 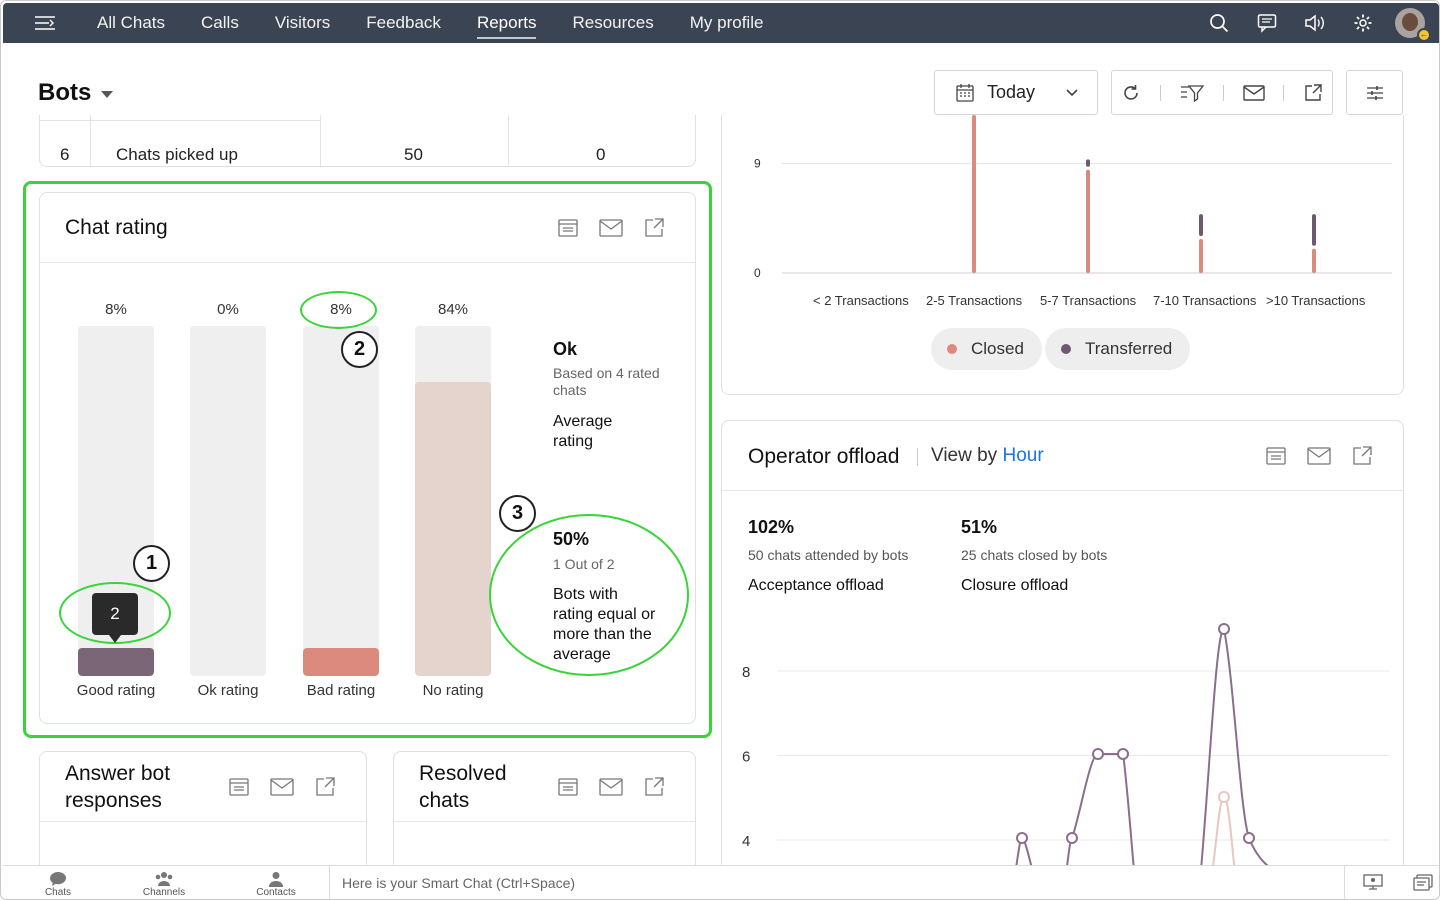 What do you see at coordinates (1023, 455) in the screenshot?
I see `view-by-value: Hour` at bounding box center [1023, 455].